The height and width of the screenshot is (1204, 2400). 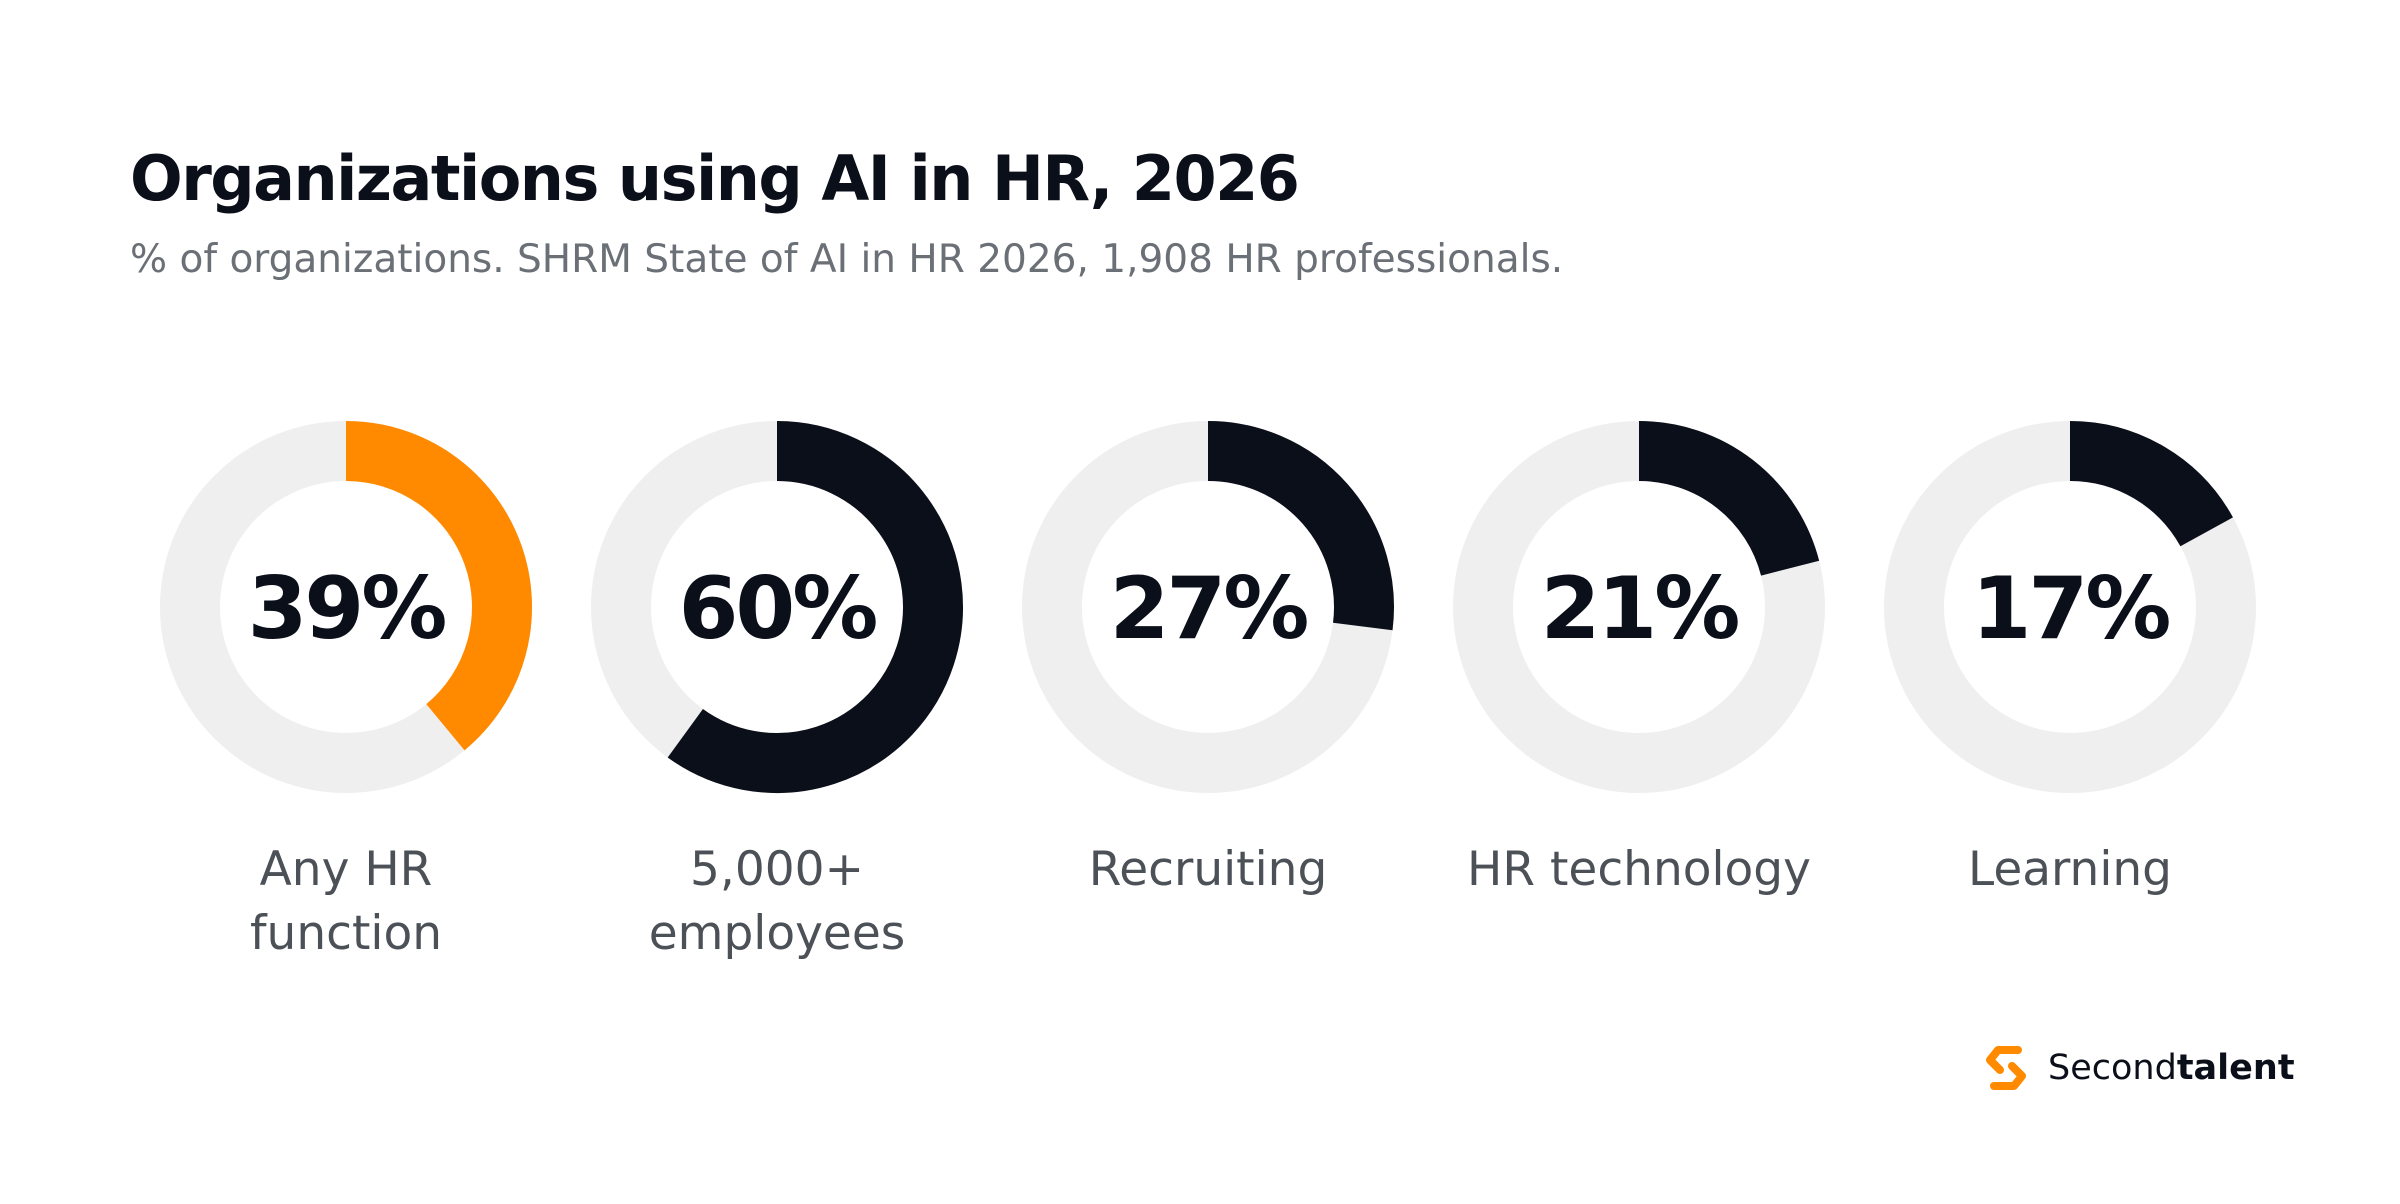 What do you see at coordinates (777, 933) in the screenshot?
I see `donut-category-label: employees` at bounding box center [777, 933].